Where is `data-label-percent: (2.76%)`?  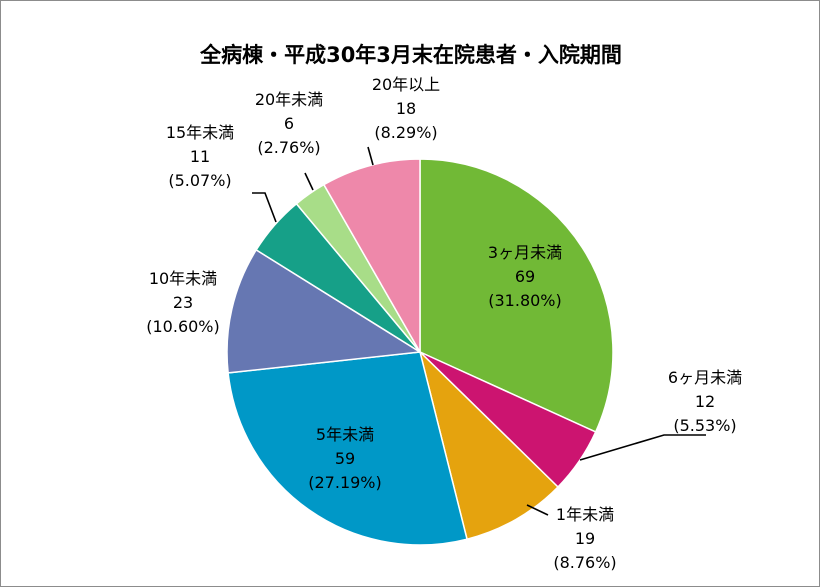 data-label-percent: (2.76%) is located at coordinates (288, 147).